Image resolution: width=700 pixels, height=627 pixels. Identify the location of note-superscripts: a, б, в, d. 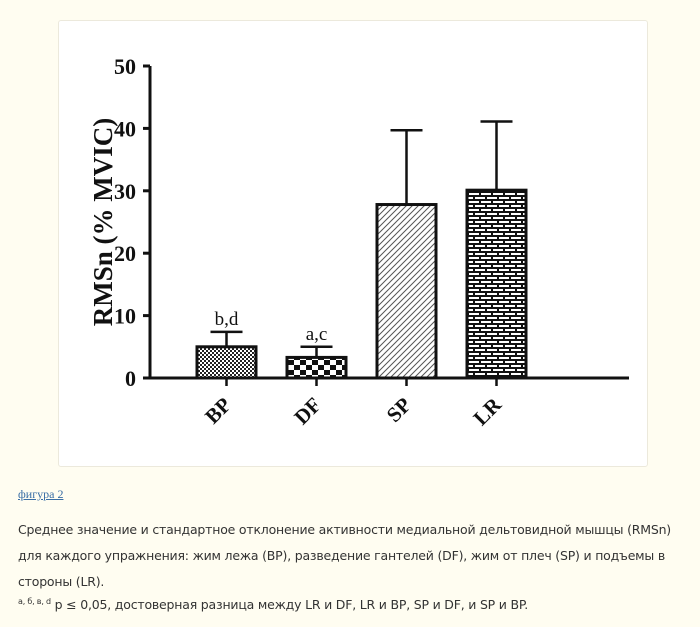
(34, 601).